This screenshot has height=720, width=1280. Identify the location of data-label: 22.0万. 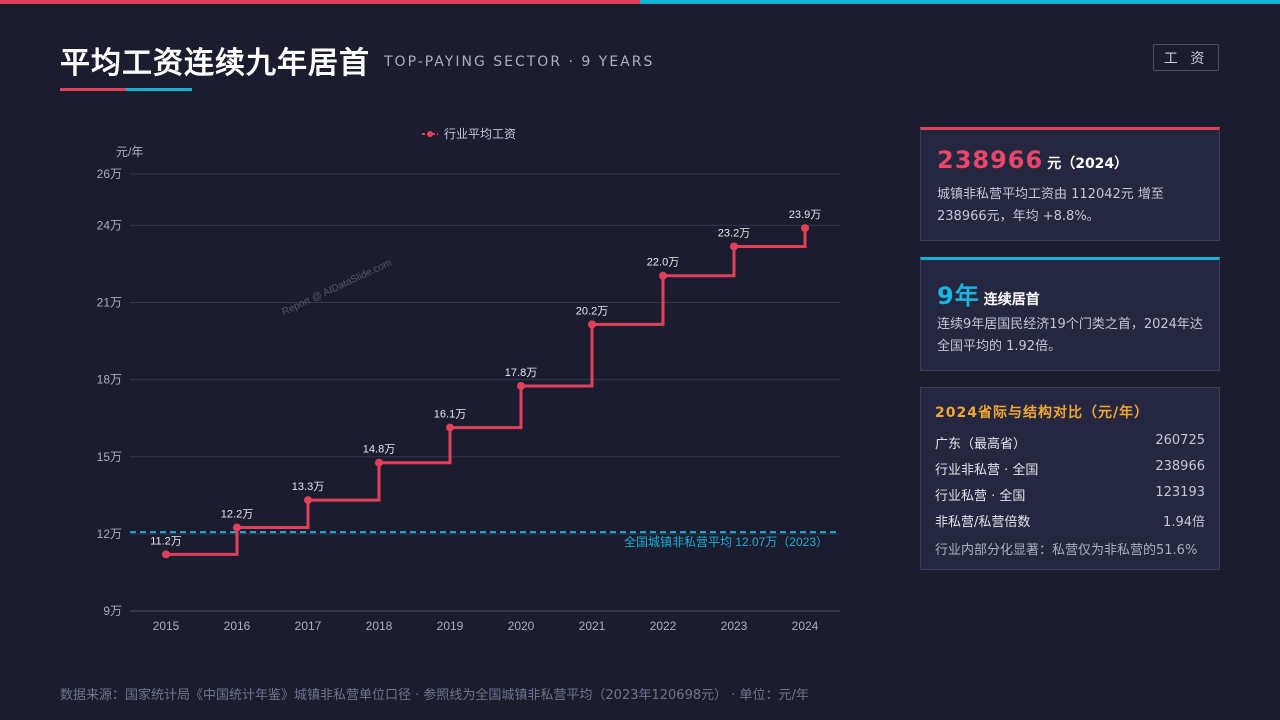
(663, 263).